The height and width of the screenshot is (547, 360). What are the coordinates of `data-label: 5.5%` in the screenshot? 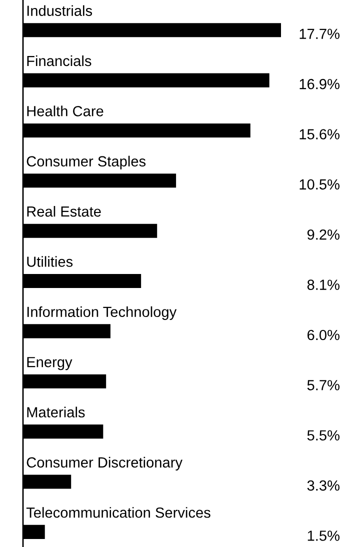 It's located at (323, 435).